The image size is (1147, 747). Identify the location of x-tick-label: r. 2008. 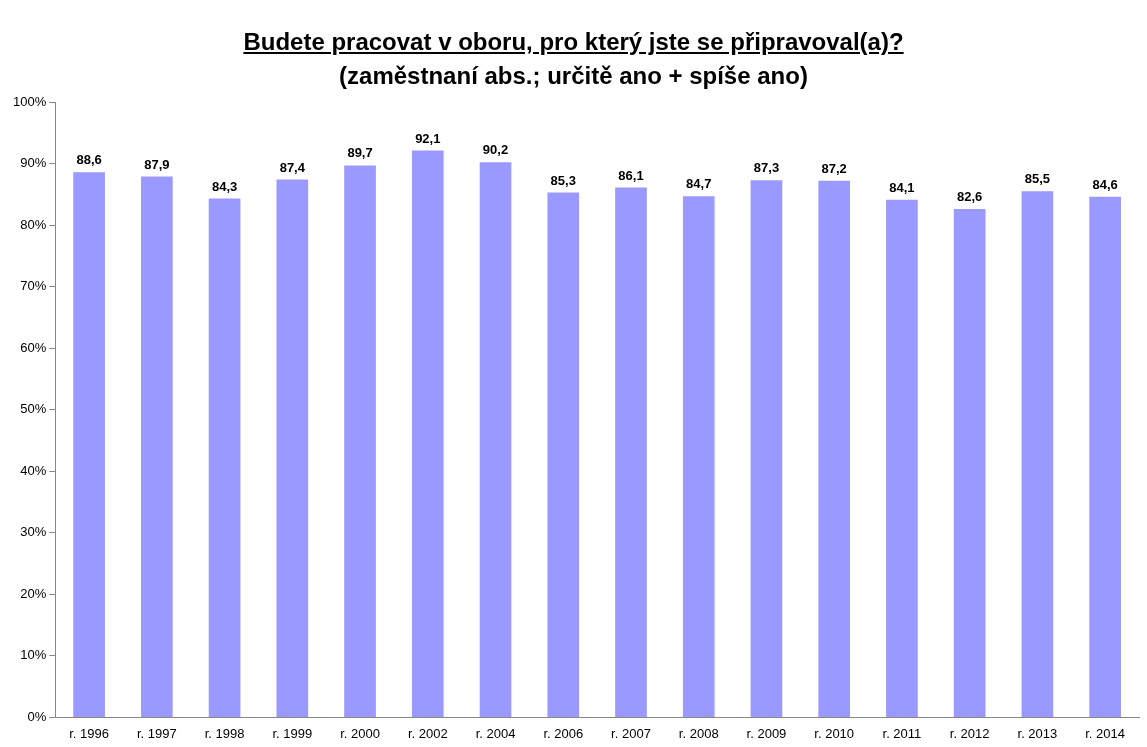
(698, 733).